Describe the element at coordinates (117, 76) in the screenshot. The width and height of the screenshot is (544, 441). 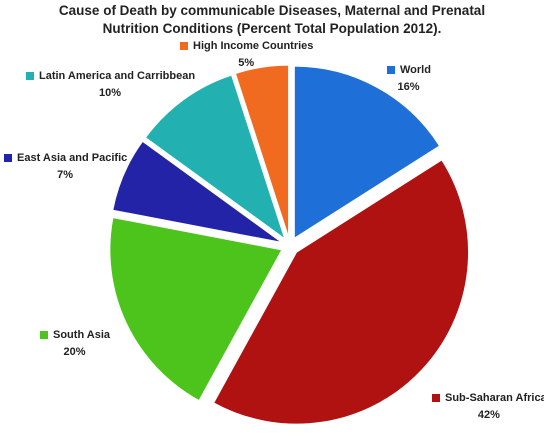
I see `slice-label: Latin America and Carribbean` at that location.